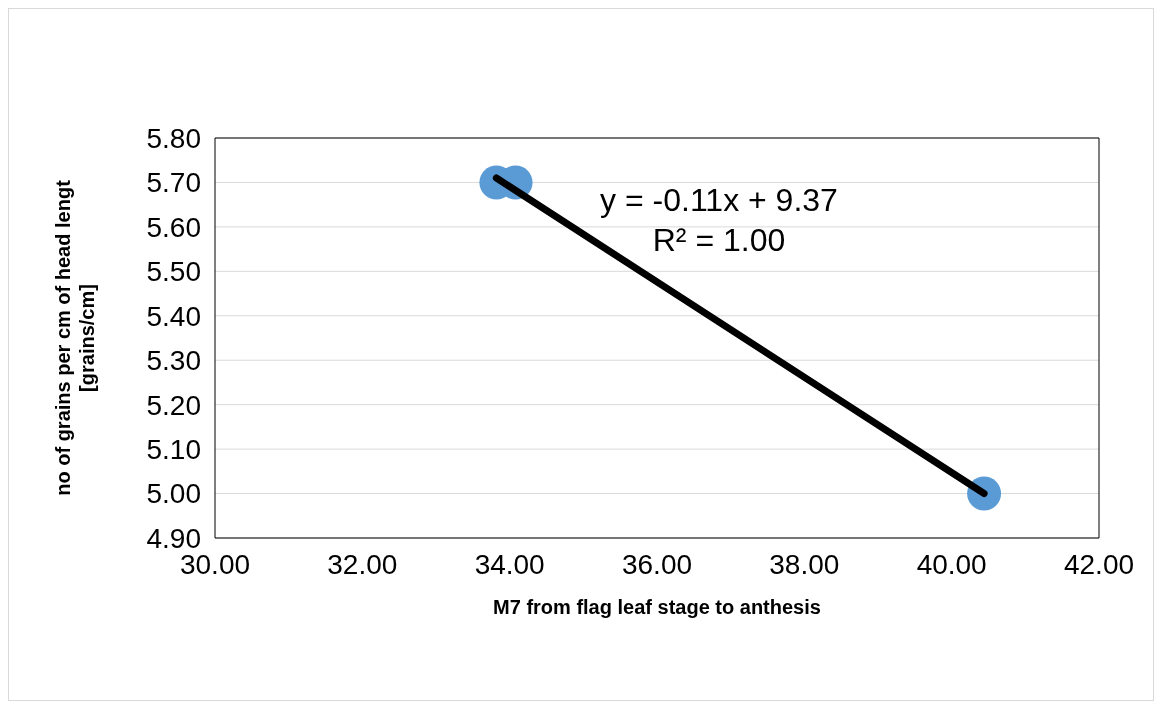 This screenshot has width=1162, height=709. What do you see at coordinates (719, 240) in the screenshot?
I see `annotation: R² = 1.00` at bounding box center [719, 240].